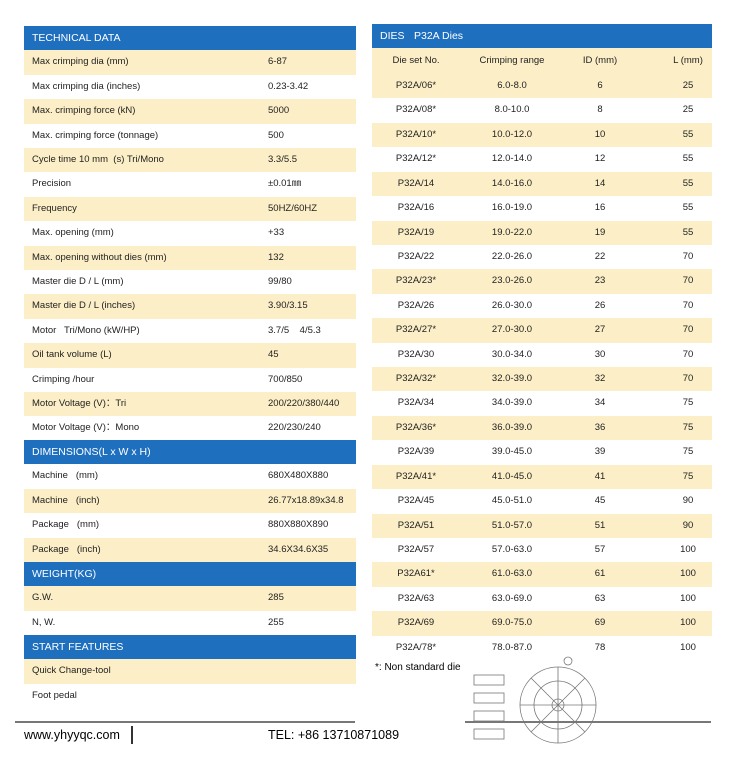  I want to click on die-cell: 6.0-8.0, so click(512, 85).